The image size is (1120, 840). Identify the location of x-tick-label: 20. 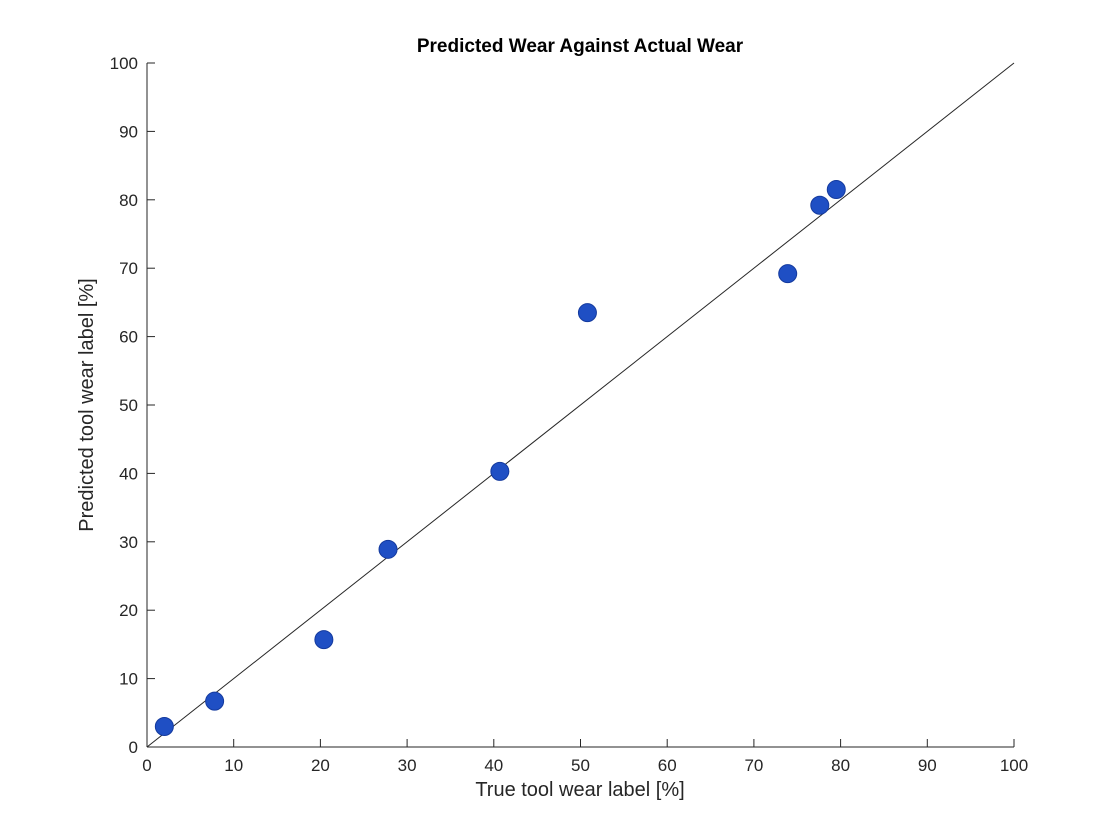
(320, 765).